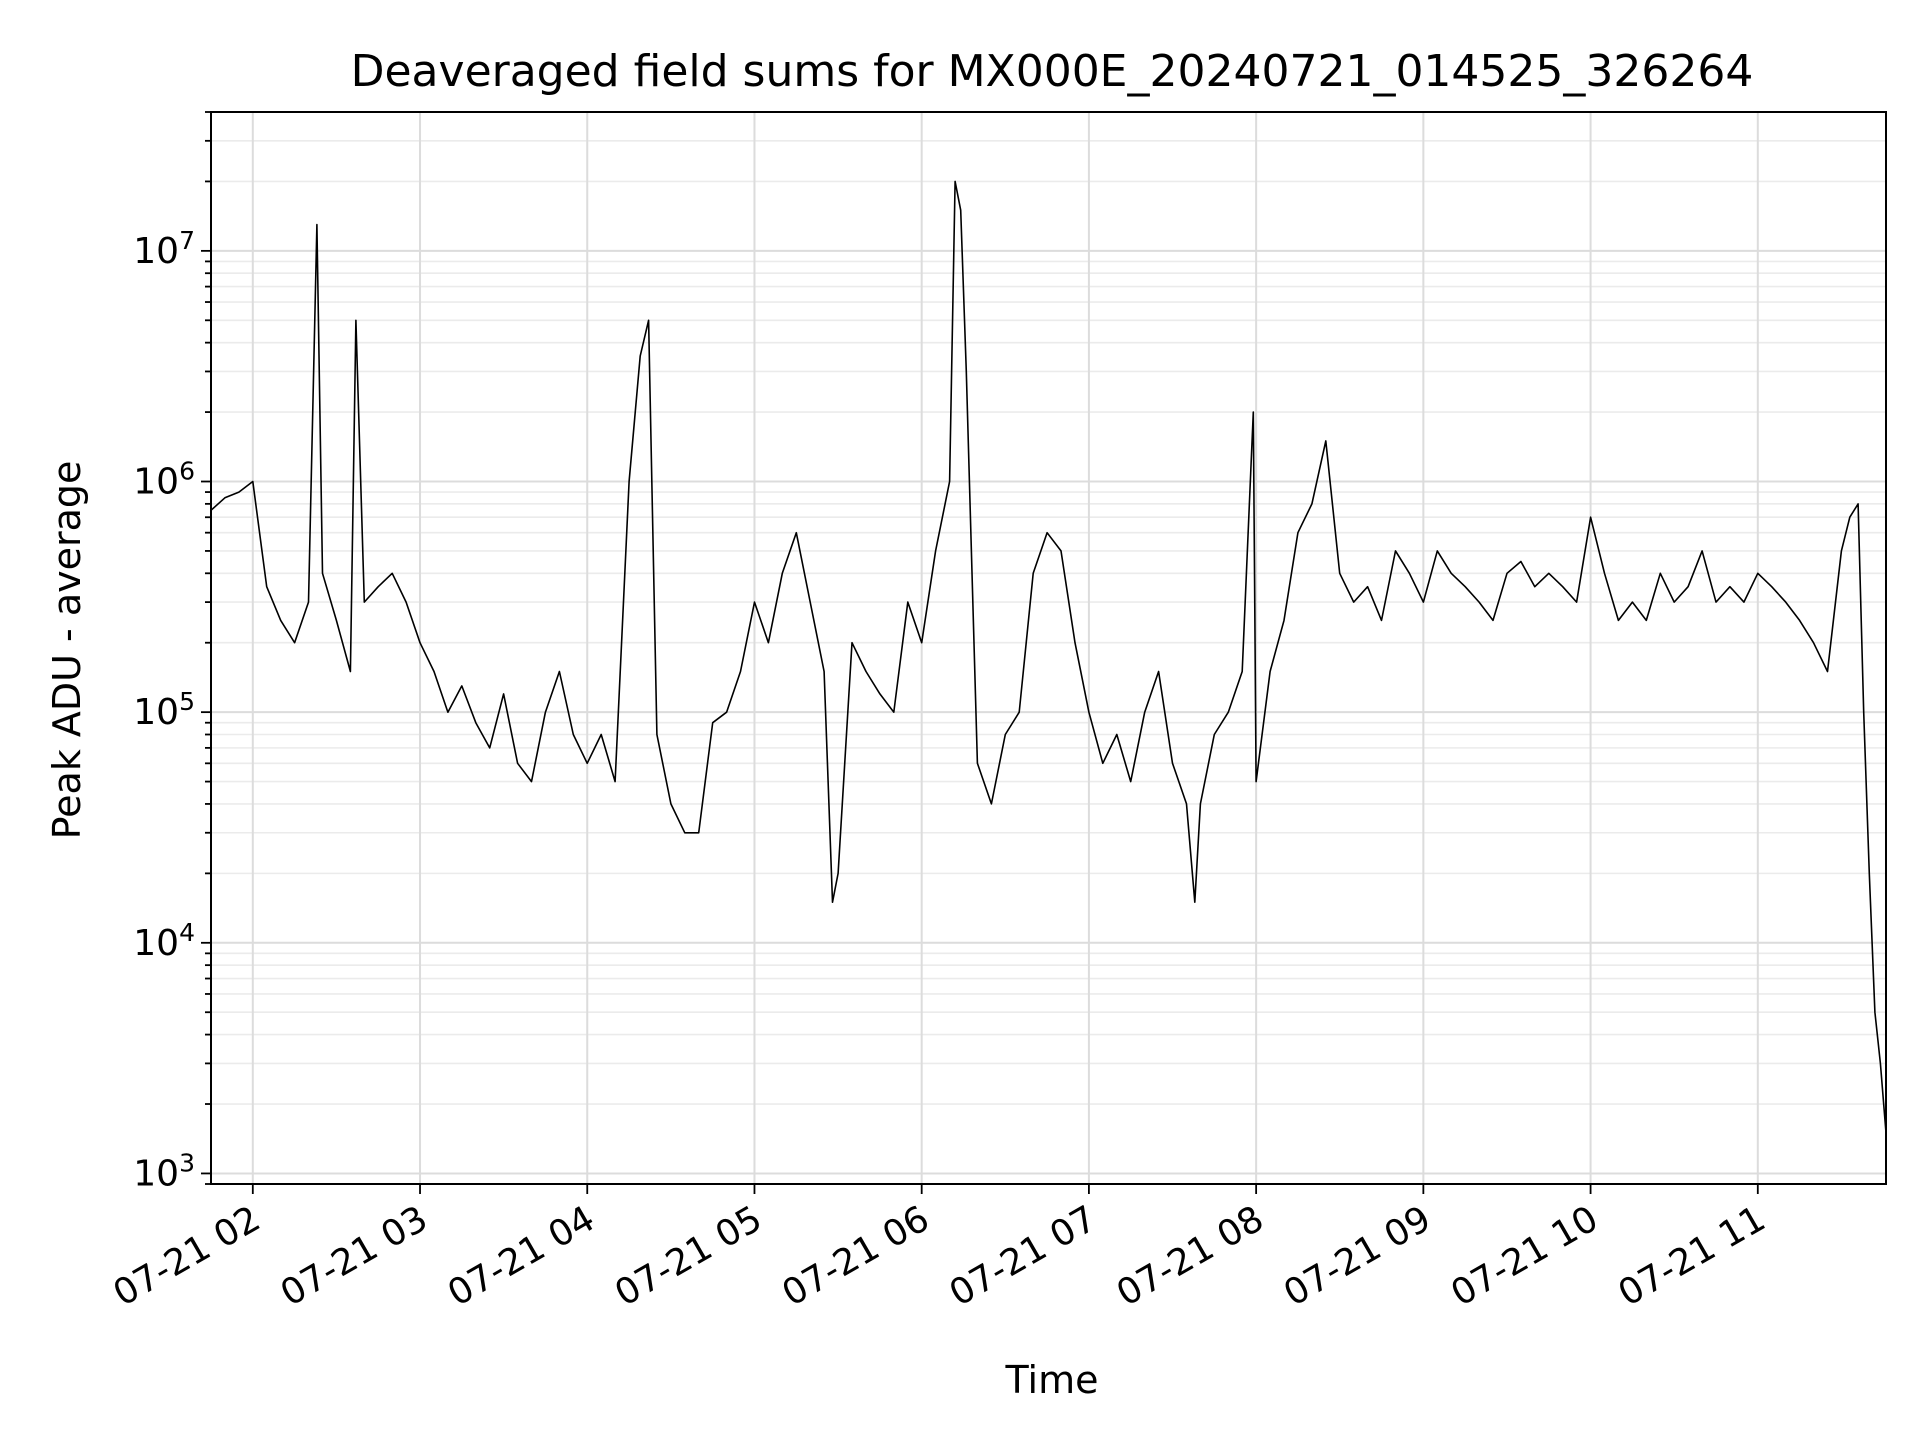 The height and width of the screenshot is (1440, 1920). Describe the element at coordinates (67, 650) in the screenshot. I see `y-axis-label: Peak ADU - average` at that location.